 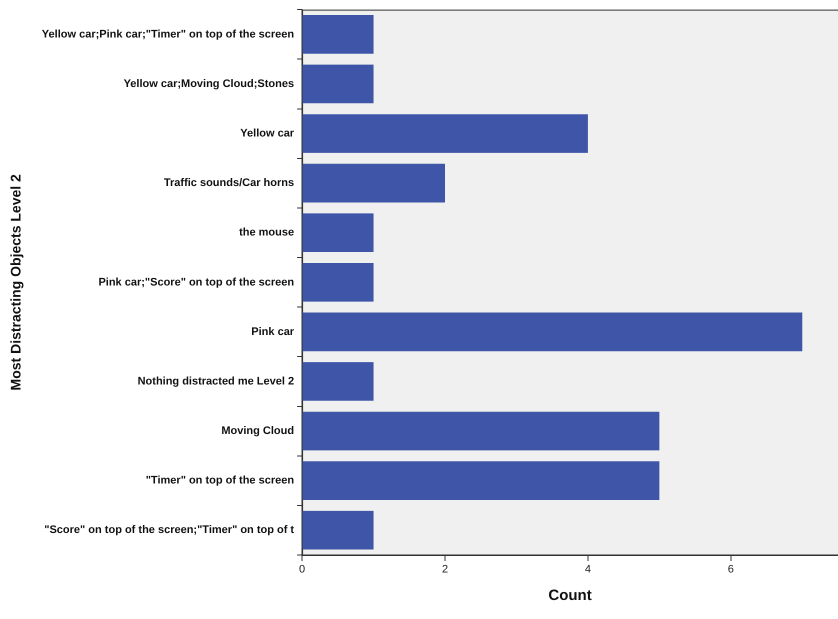 What do you see at coordinates (196, 282) in the screenshot?
I see `y-tick-label: Pink car;"Score" on top of the screen` at bounding box center [196, 282].